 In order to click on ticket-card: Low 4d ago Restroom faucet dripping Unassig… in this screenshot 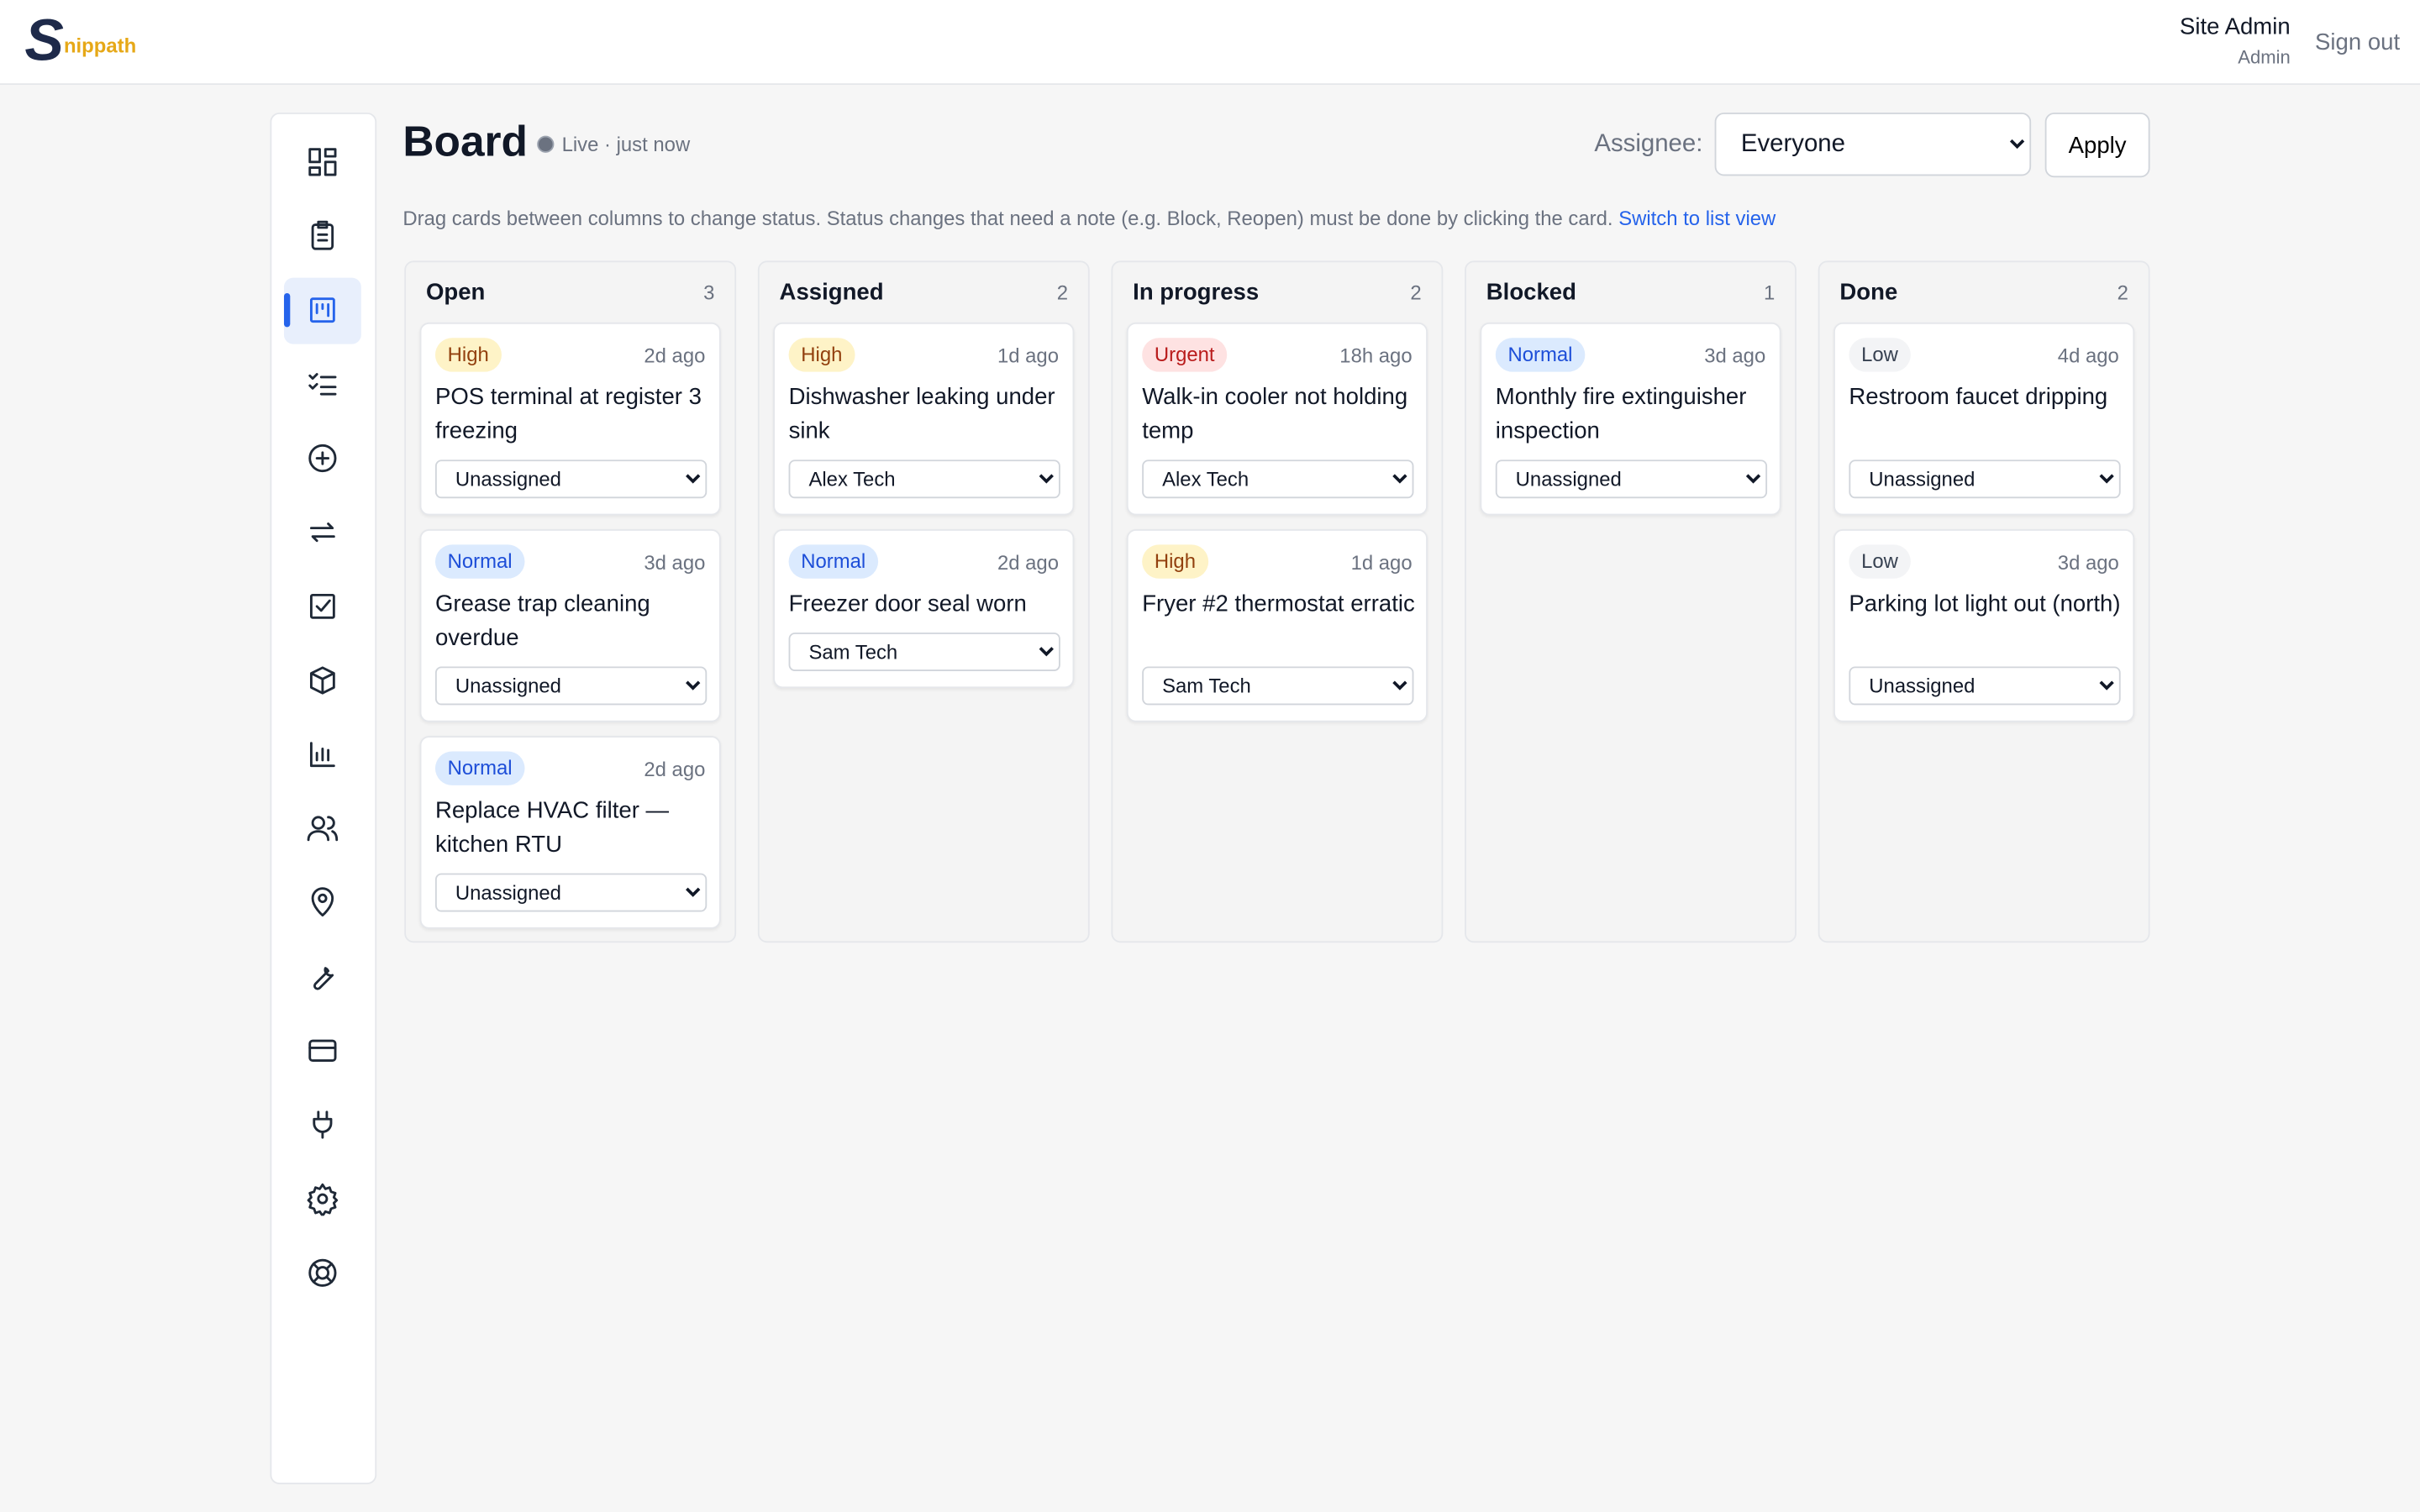, I will do `click(1984, 419)`.